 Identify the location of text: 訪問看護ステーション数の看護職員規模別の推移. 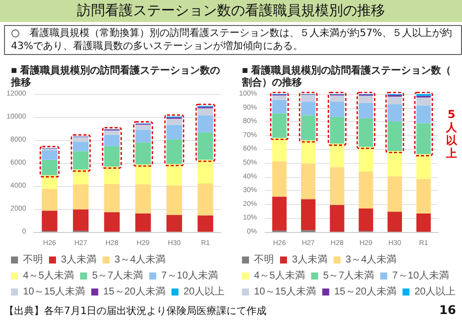
(231, 11).